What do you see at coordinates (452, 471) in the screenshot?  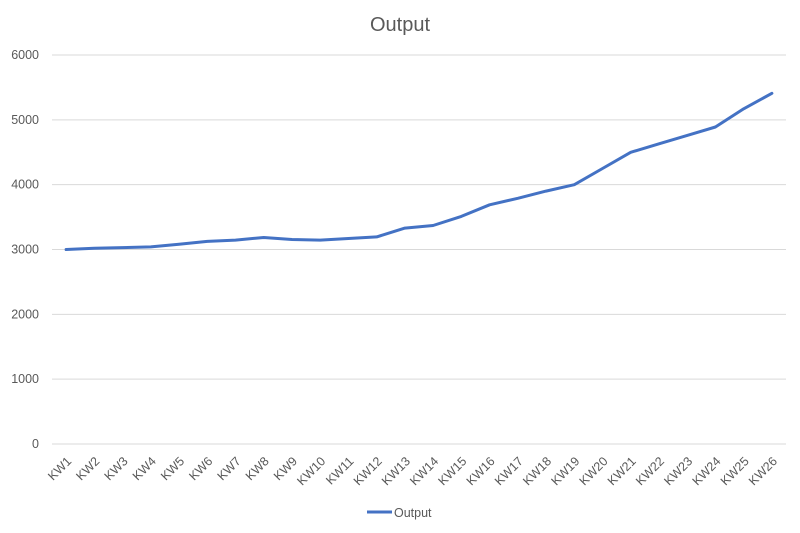 I see `x-tick-label-kw15: KW15` at bounding box center [452, 471].